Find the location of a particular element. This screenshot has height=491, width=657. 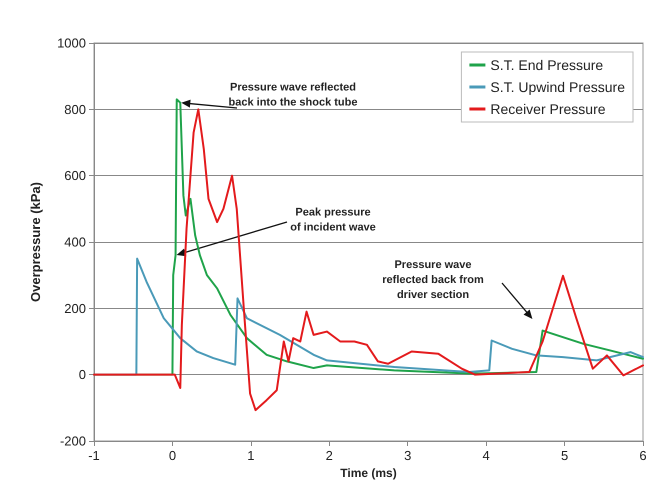

y-tick-label: 800 is located at coordinates (75, 109).